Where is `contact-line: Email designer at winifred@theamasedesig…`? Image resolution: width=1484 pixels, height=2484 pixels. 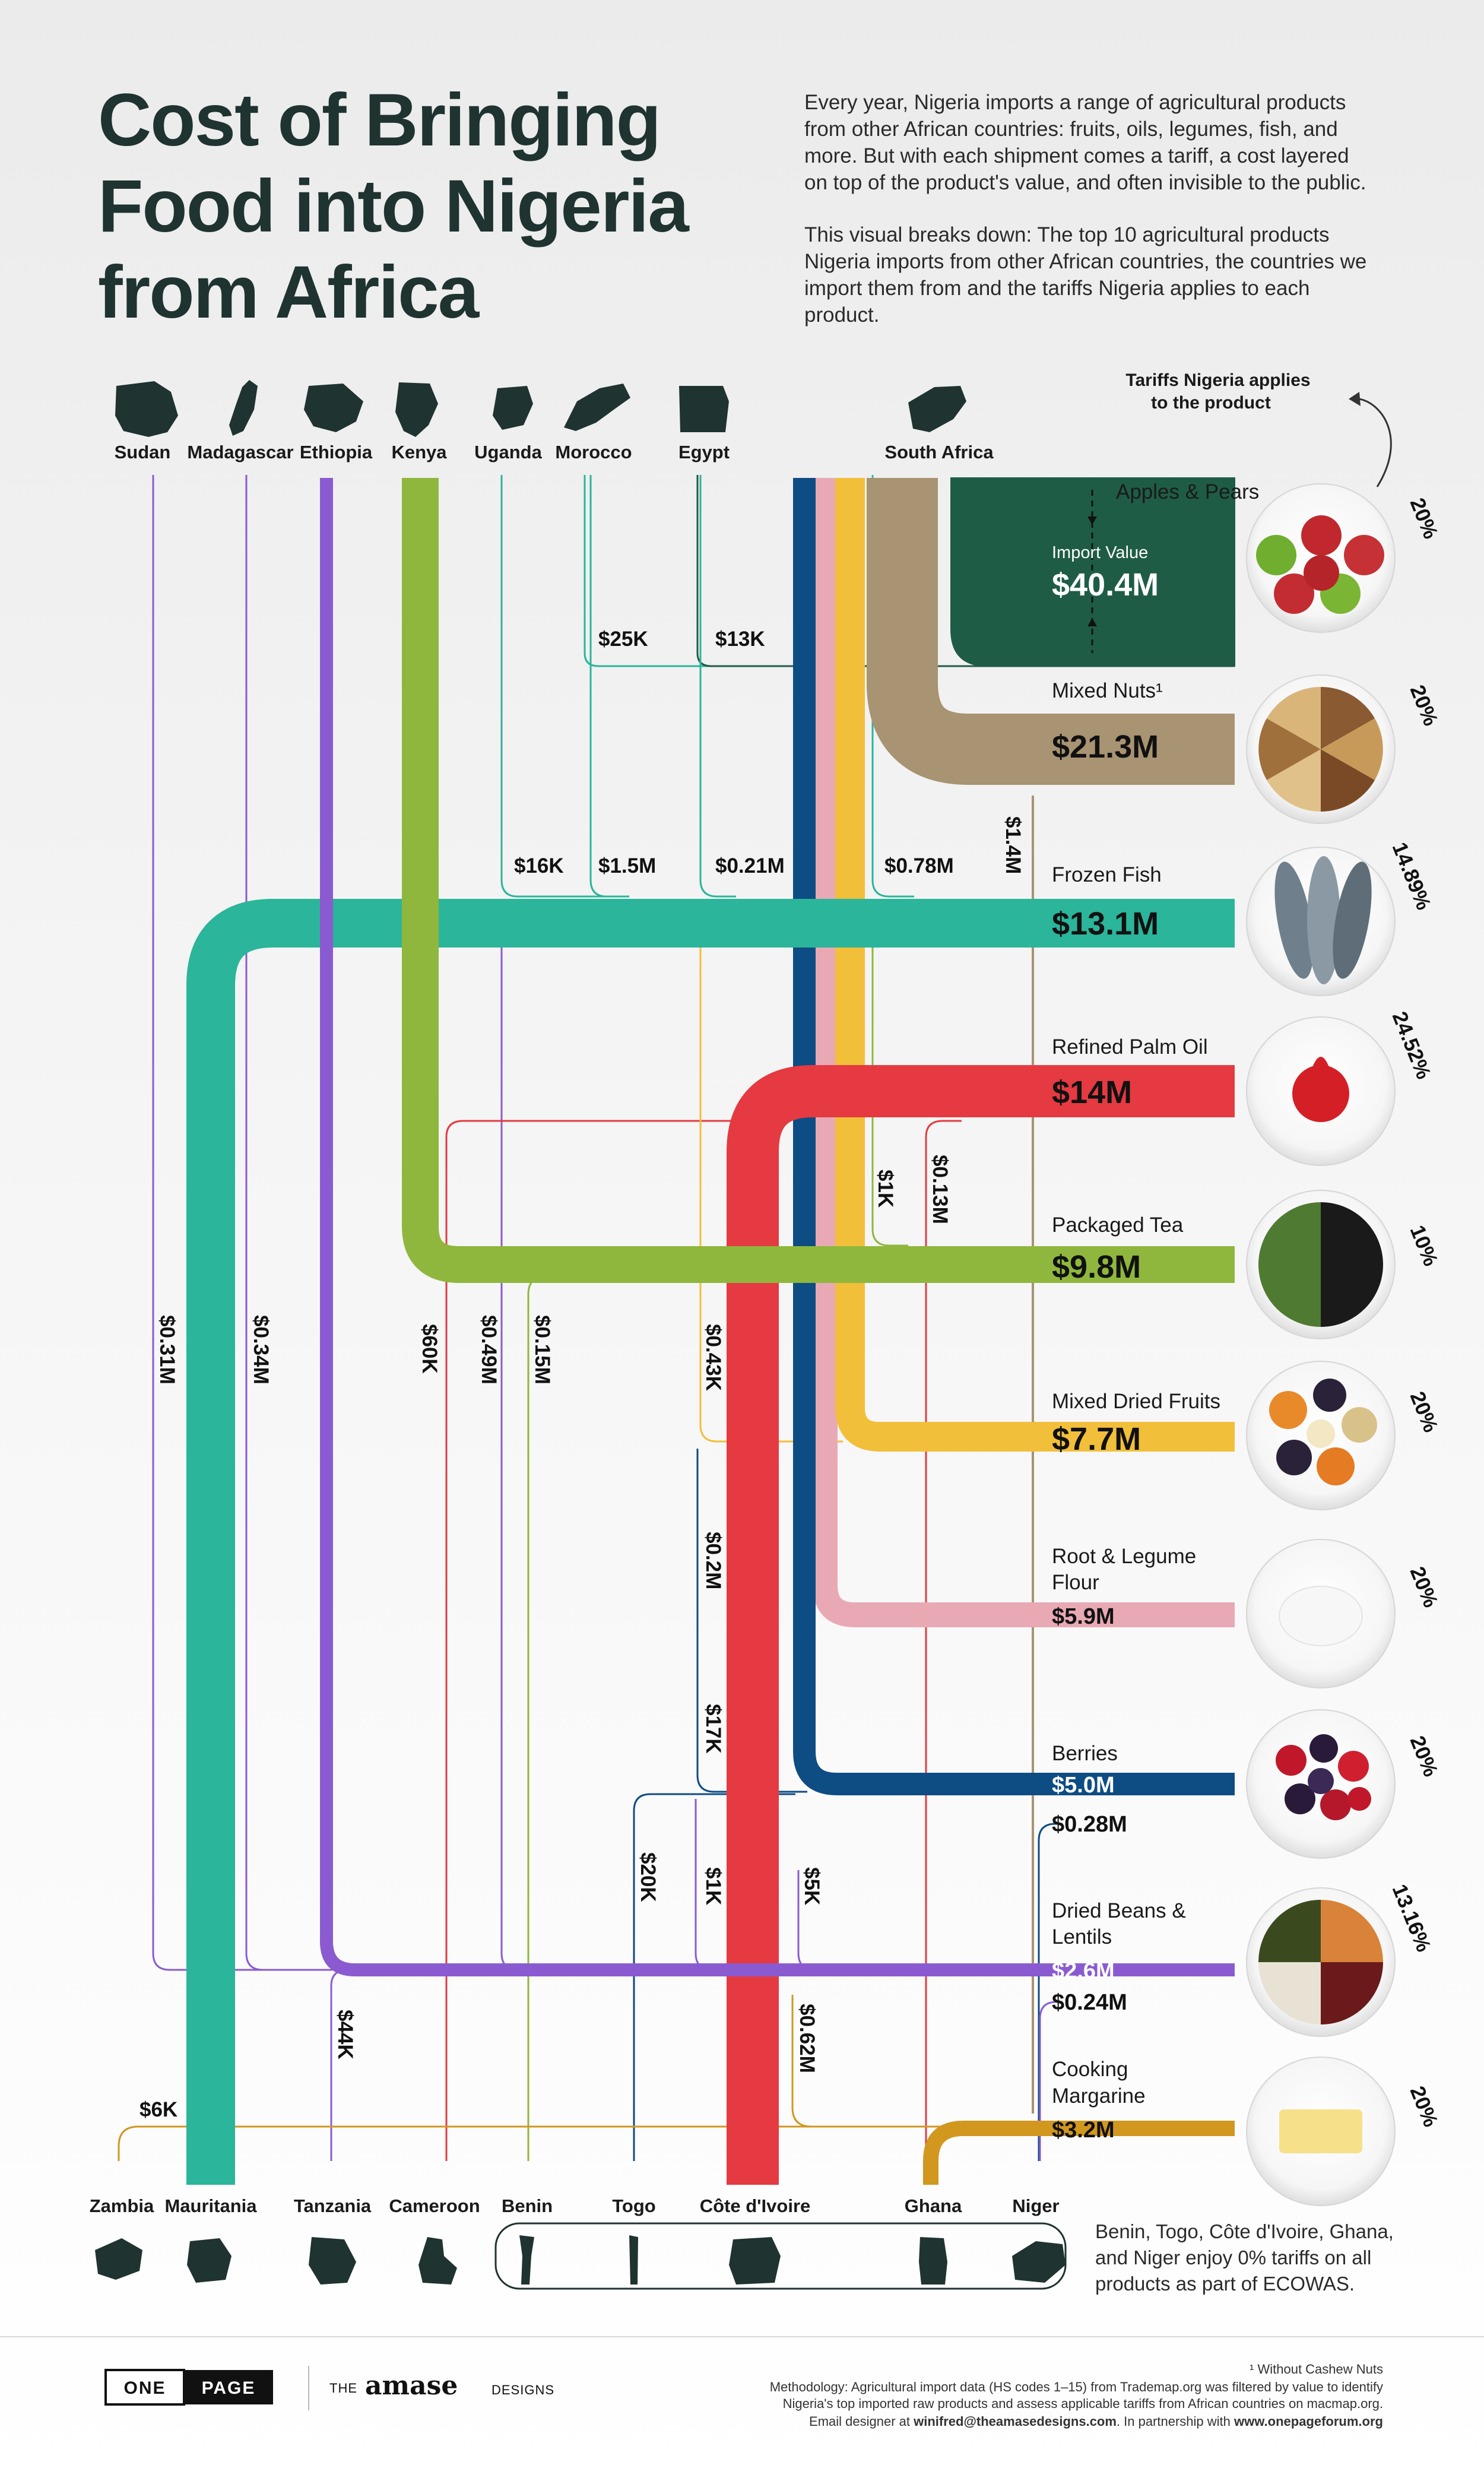
contact-line: Email designer at winifred@theamasedesig… is located at coordinates (1096, 2421).